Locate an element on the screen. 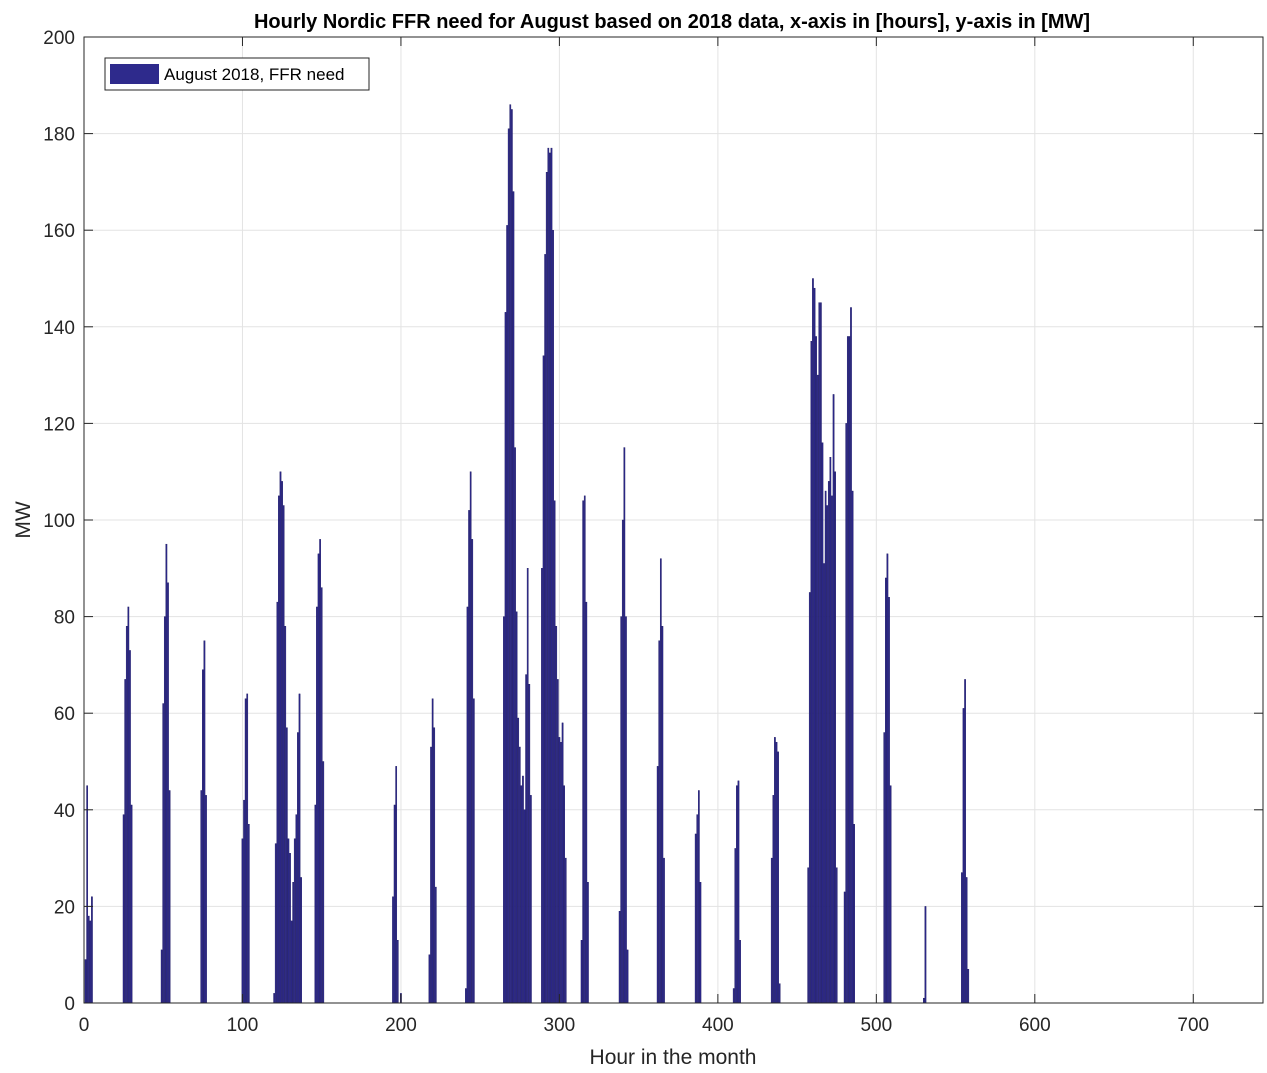  y-tick-labels: 0 20 40 60 80 100 120 140 160 180 200 is located at coordinates (59, 521).